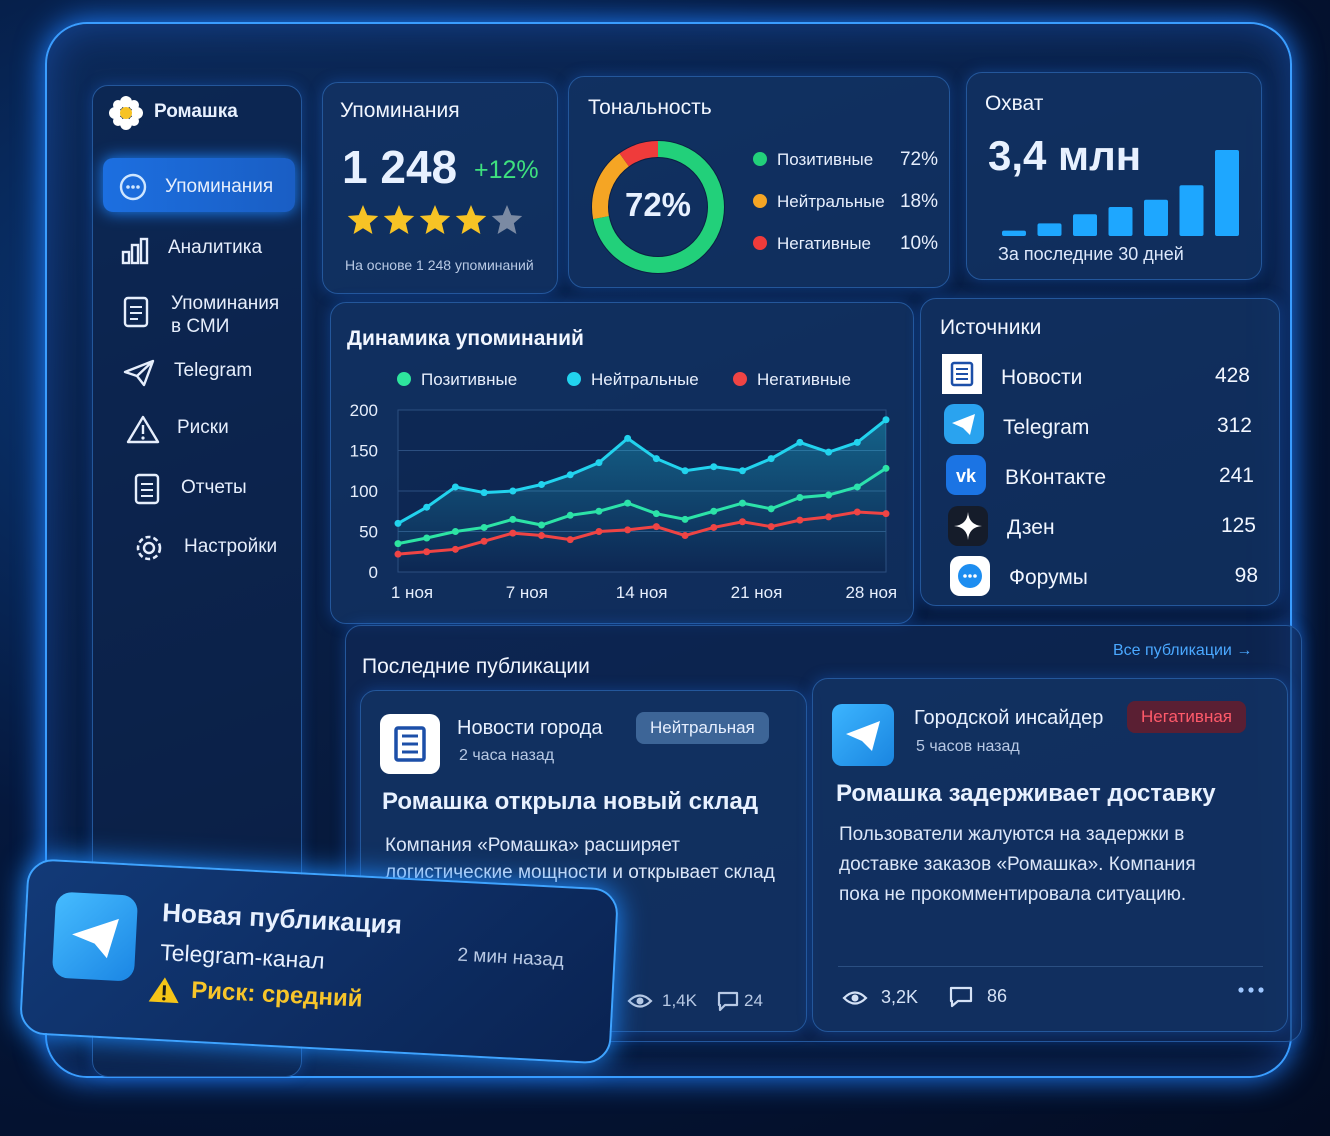 This screenshot has width=1330, height=1136. I want to click on toast-channel: Telegram-канал, so click(242, 956).